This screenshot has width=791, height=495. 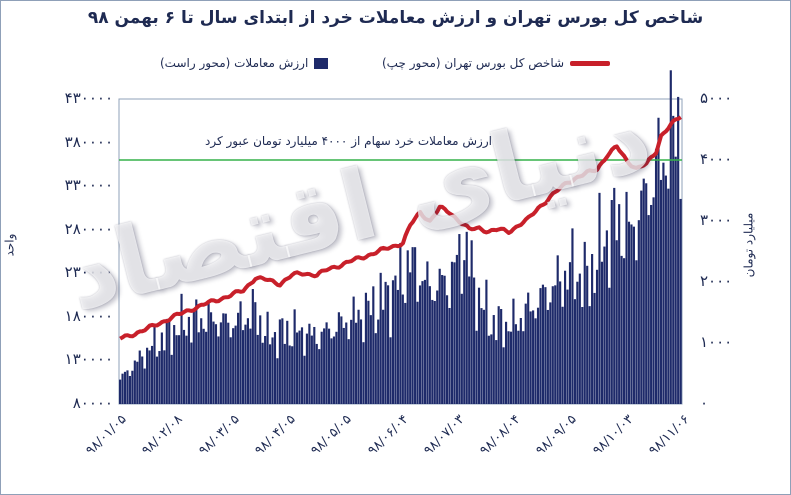 What do you see at coordinates (88, 359) in the screenshot?
I see `left-tick-label: ۱۳۰۰۰۰` at bounding box center [88, 359].